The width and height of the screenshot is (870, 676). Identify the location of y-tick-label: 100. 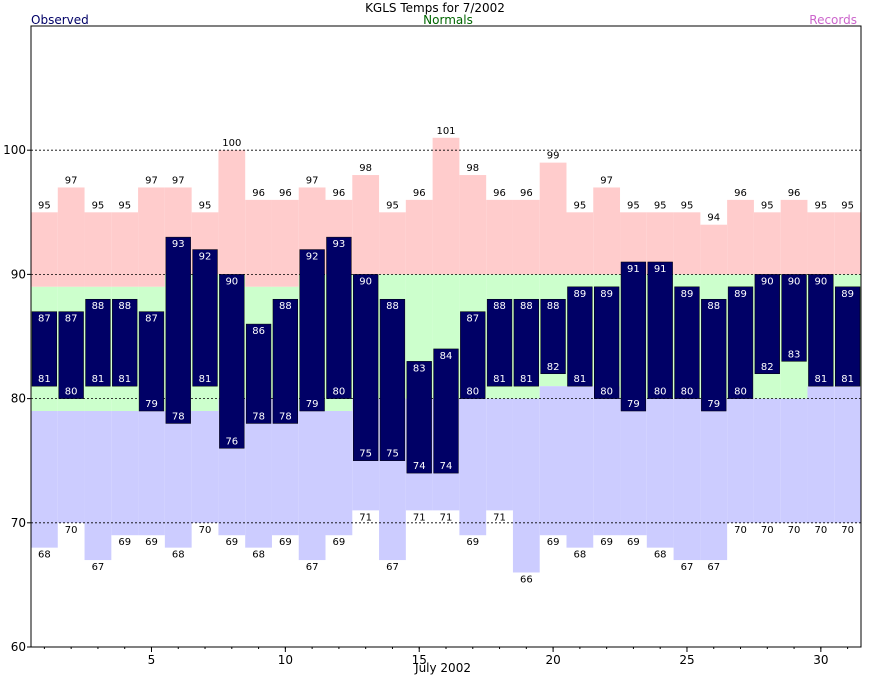
(14, 150).